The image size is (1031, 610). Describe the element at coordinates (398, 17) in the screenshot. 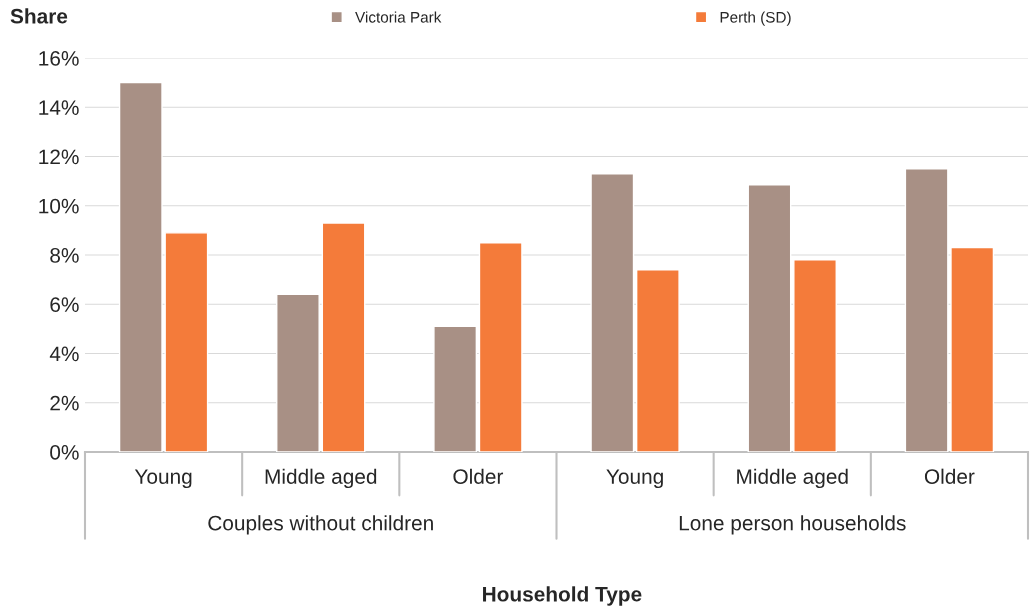

I see `legend-label: Victoria Park` at that location.